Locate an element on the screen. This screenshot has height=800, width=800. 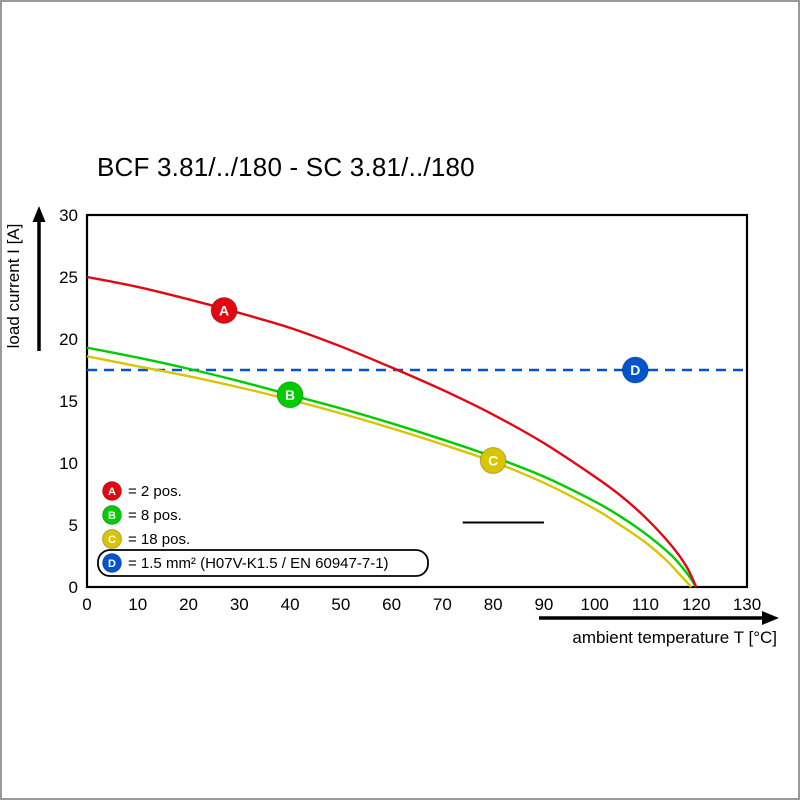
legend-letter-D: D is located at coordinates (112, 564).